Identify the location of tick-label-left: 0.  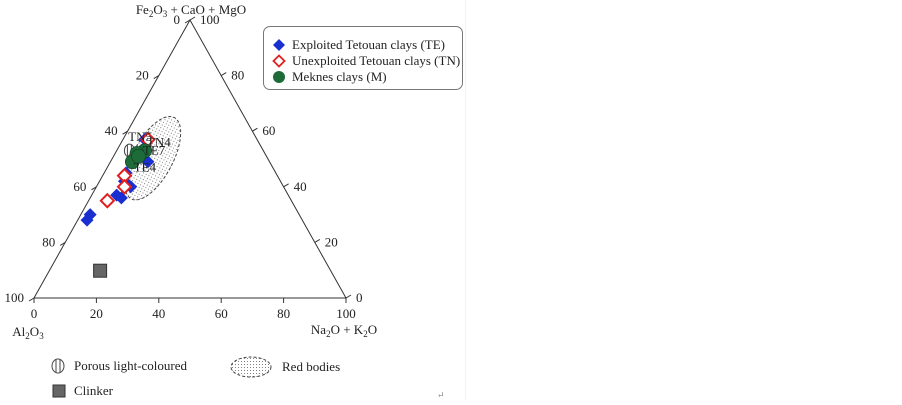
(177, 19).